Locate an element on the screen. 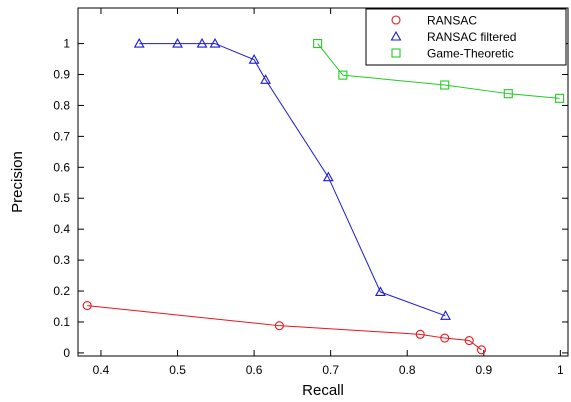 The image size is (571, 402). x-tick-label: 0.9 is located at coordinates (483, 370).